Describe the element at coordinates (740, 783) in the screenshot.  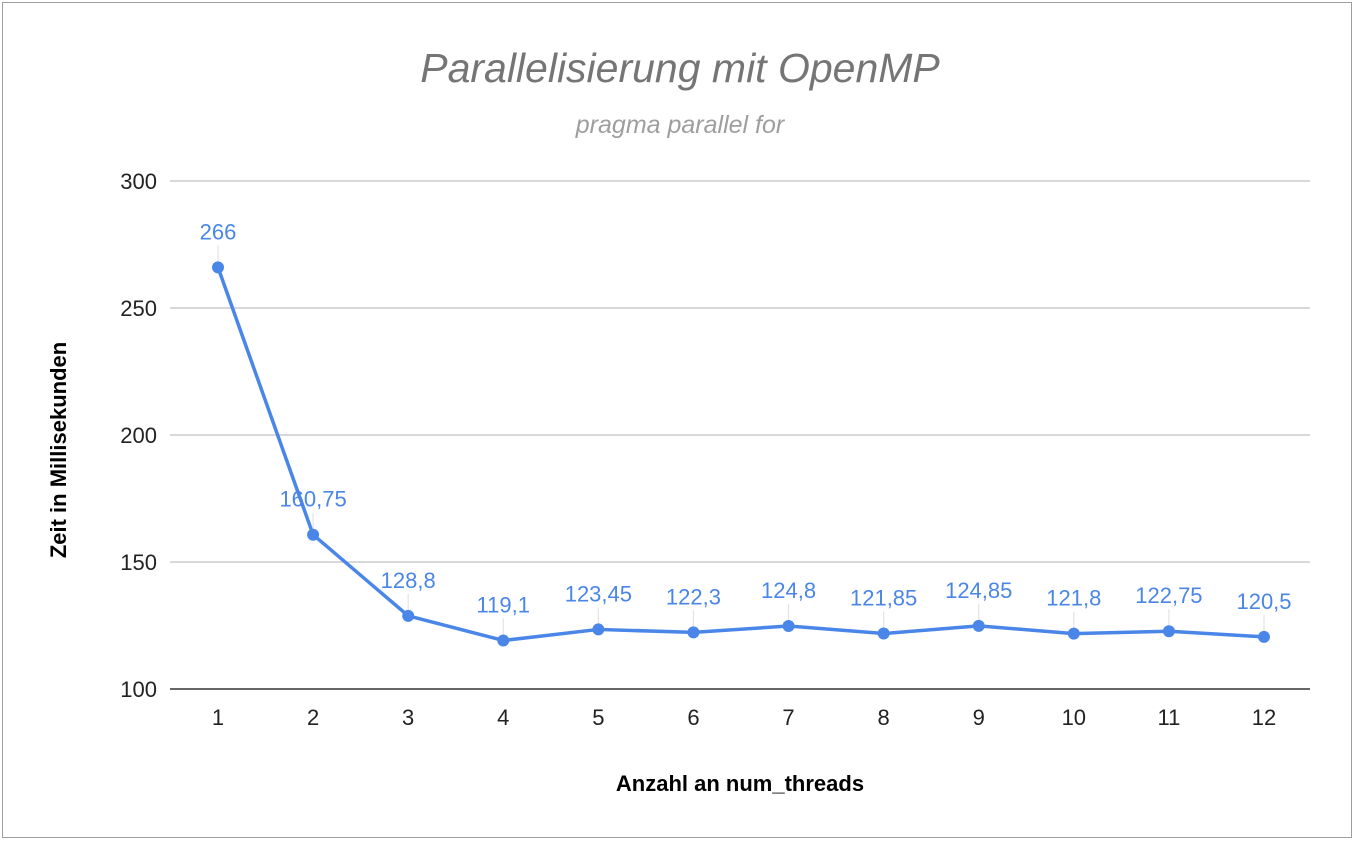
I see `x-axis-title: Anzahl an num_threads` at that location.